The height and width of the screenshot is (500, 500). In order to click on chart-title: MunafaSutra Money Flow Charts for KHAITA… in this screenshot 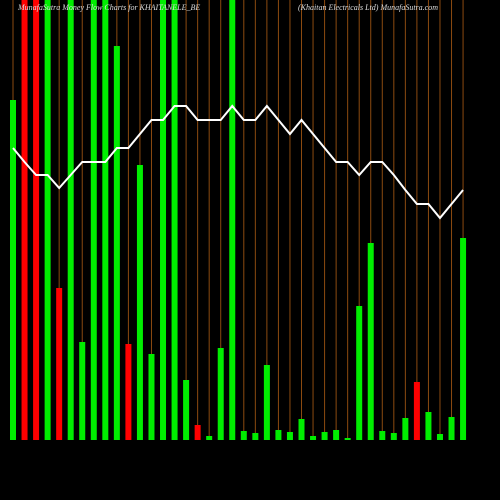, I will do `click(108, 7)`.